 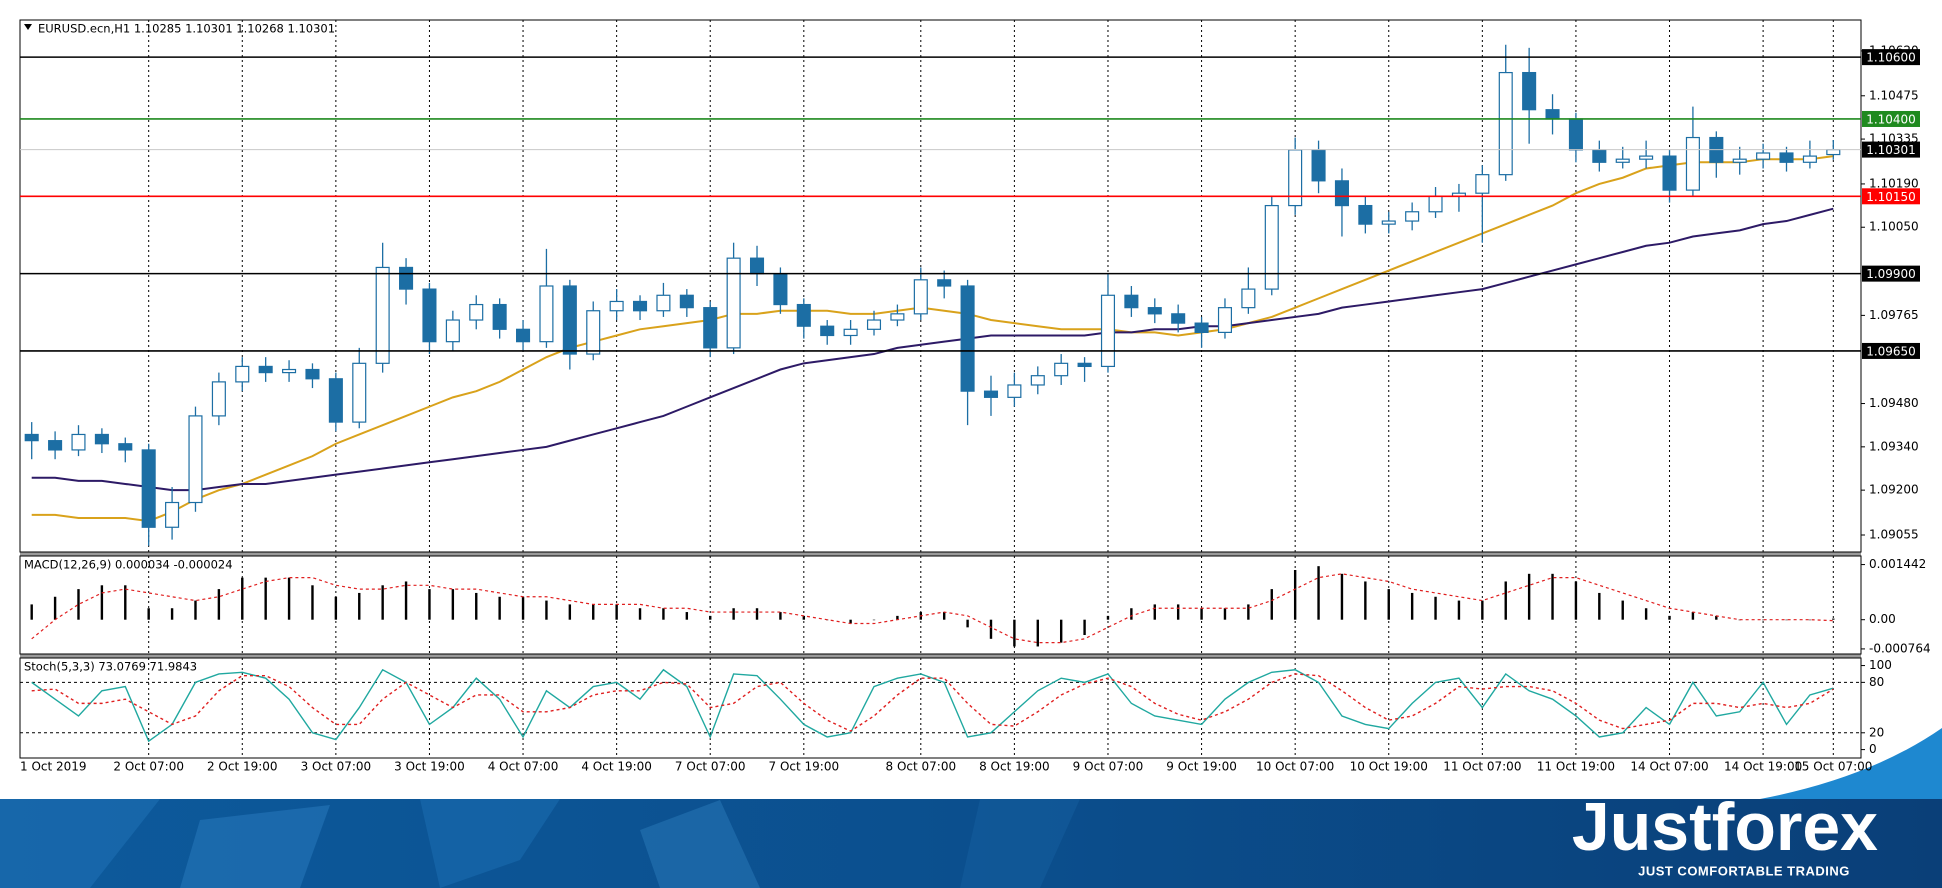 I want to click on level-label: 1.10600, so click(x=1891, y=58).